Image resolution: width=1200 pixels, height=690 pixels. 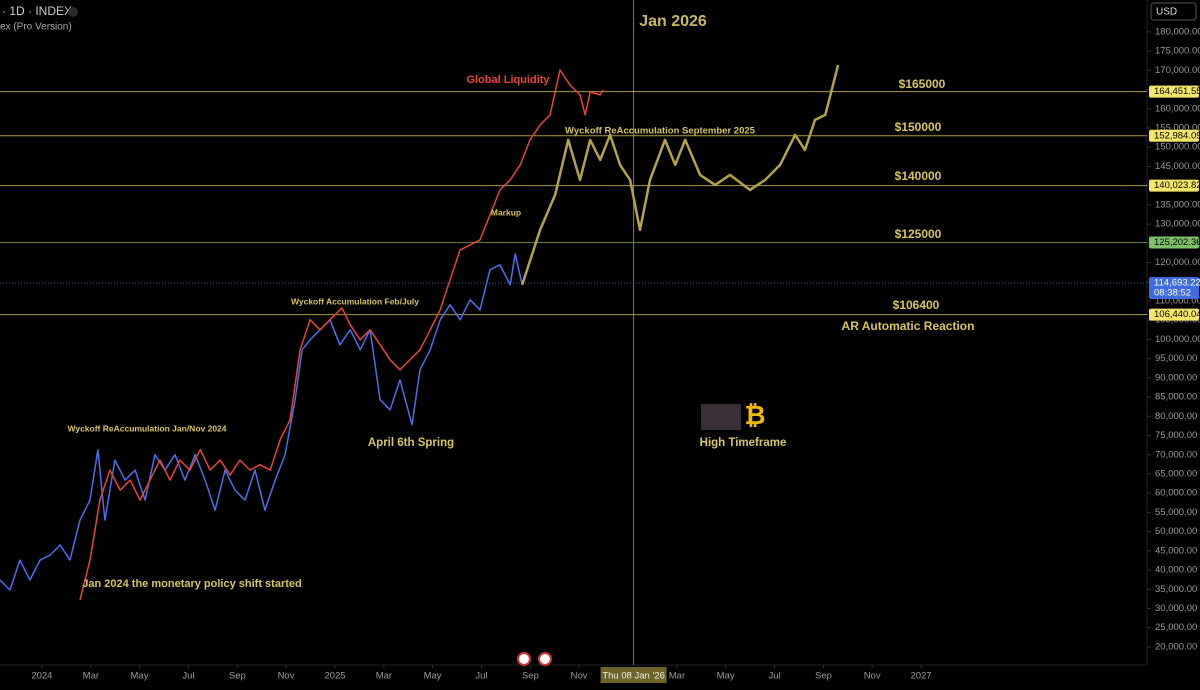 I want to click on status-dot, so click(x=73, y=12).